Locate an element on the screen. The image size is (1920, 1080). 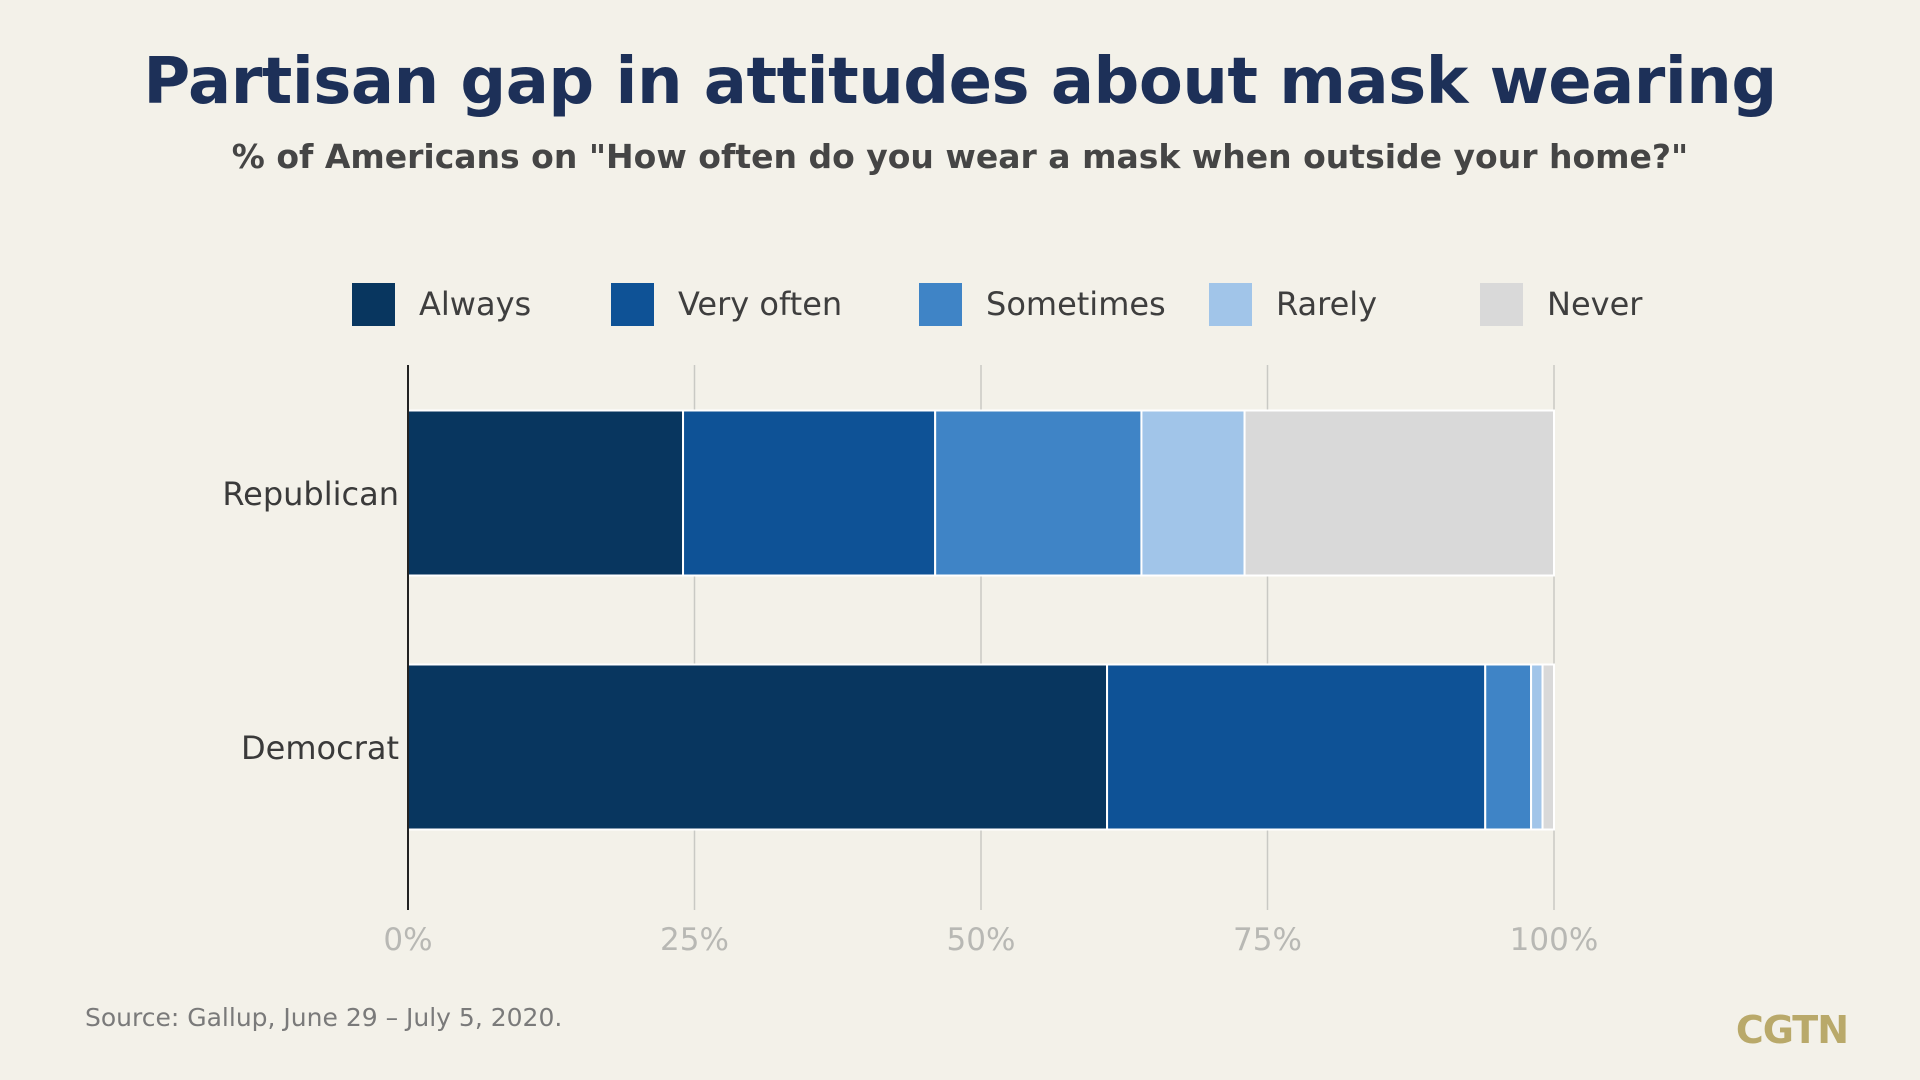
bar-democrat-sometimes is located at coordinates (1508, 747).